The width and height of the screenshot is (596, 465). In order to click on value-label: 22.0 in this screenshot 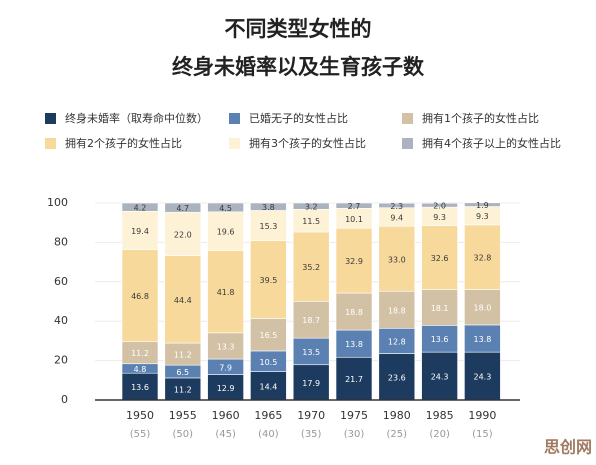, I will do `click(183, 234)`.